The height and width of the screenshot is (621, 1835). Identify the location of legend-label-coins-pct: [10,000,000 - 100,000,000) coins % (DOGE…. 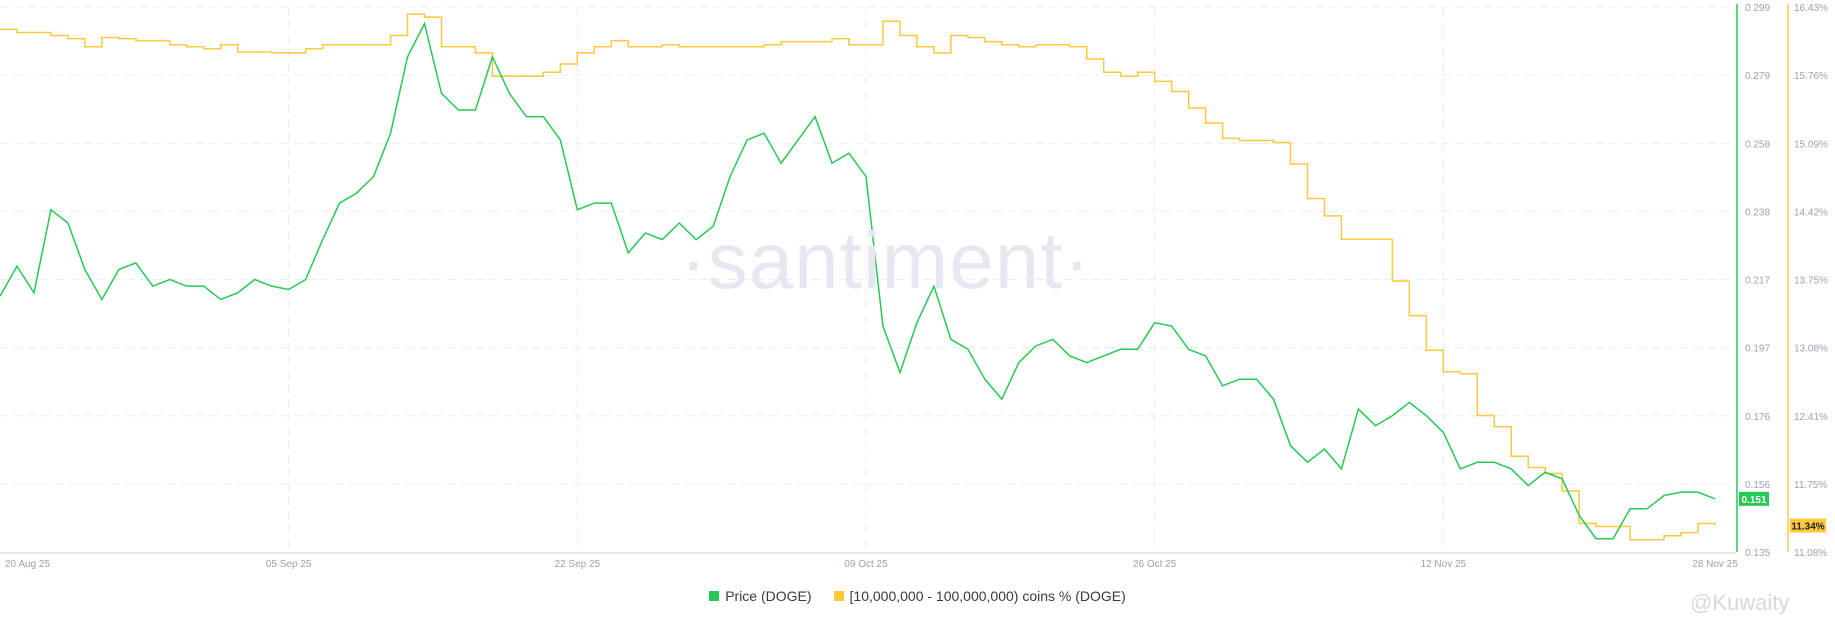
(987, 596).